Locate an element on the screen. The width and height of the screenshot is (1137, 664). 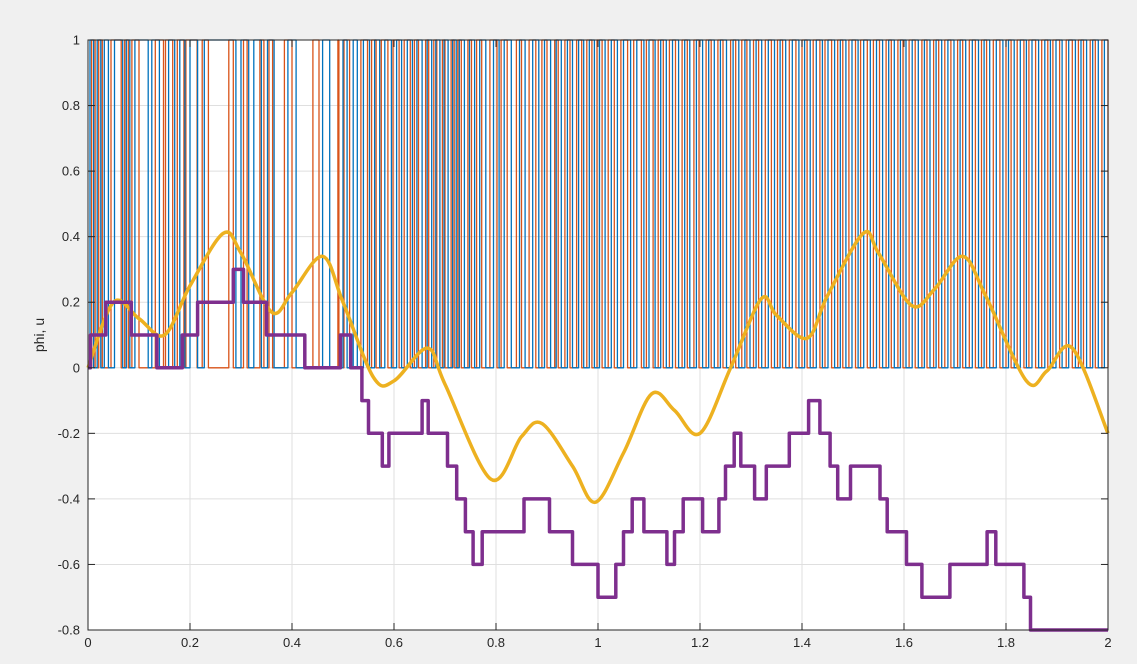
y-tick-label: 0.8 is located at coordinates (71, 105).